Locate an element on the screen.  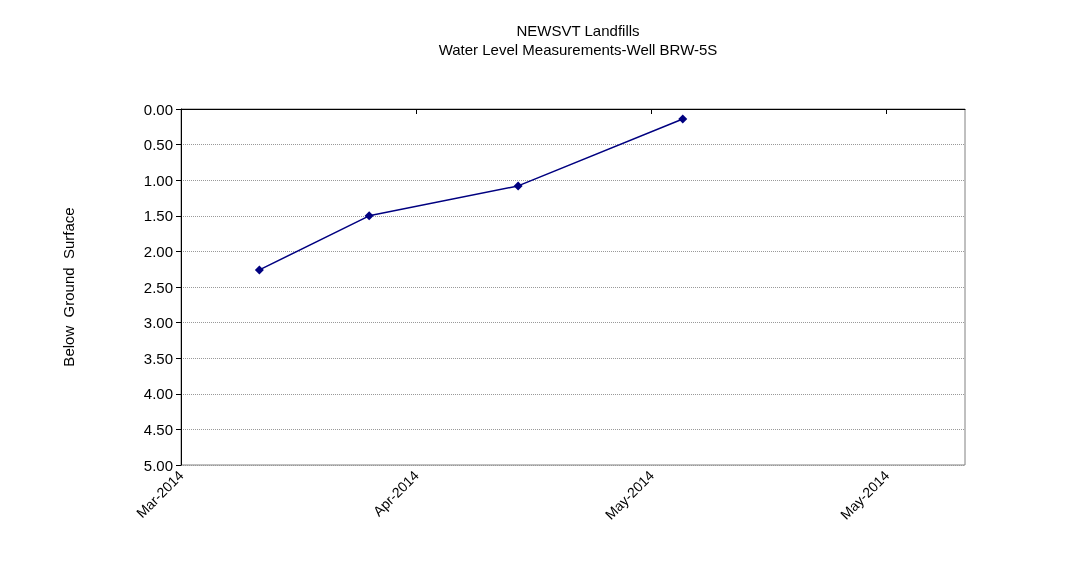
y-tick-label: 1.50 is located at coordinates (158, 216).